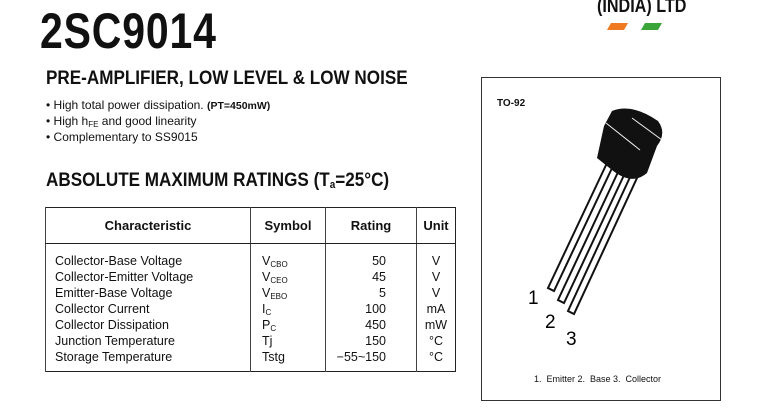 The height and width of the screenshot is (413, 759). Describe the element at coordinates (371, 225) in the screenshot. I see `header-rating: Rating` at that location.